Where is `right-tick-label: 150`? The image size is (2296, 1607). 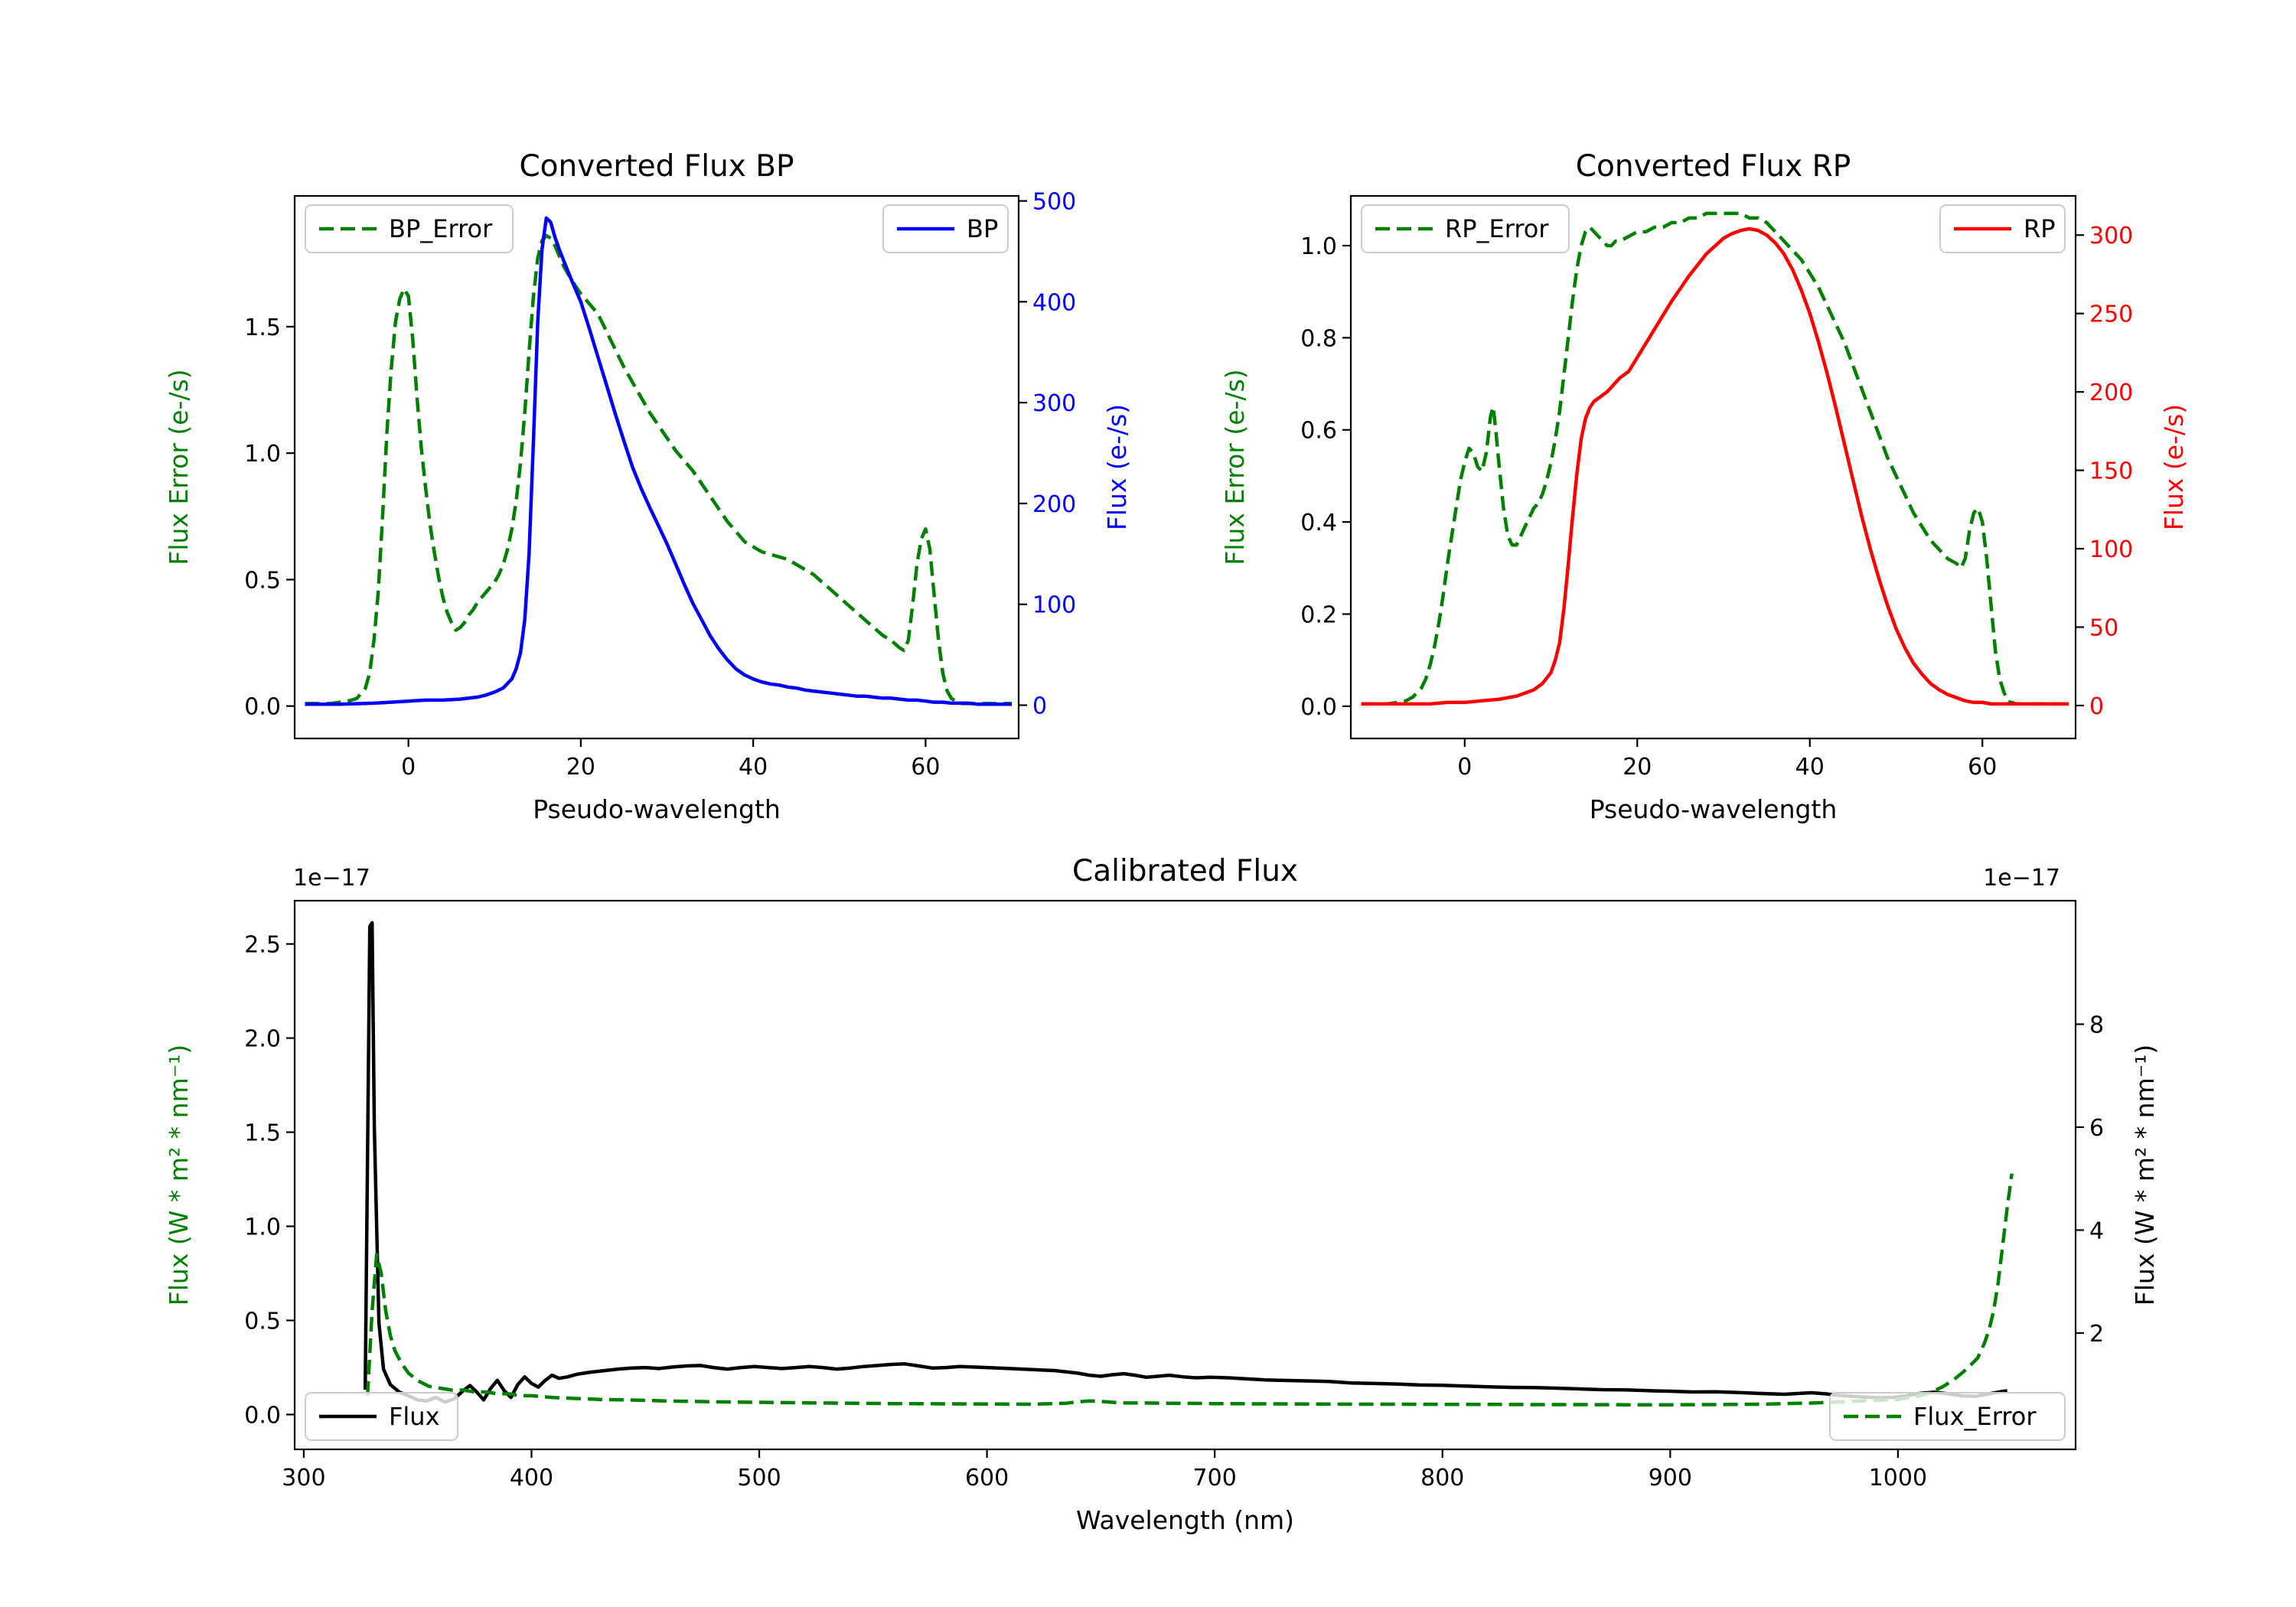 right-tick-label: 150 is located at coordinates (2111, 472).